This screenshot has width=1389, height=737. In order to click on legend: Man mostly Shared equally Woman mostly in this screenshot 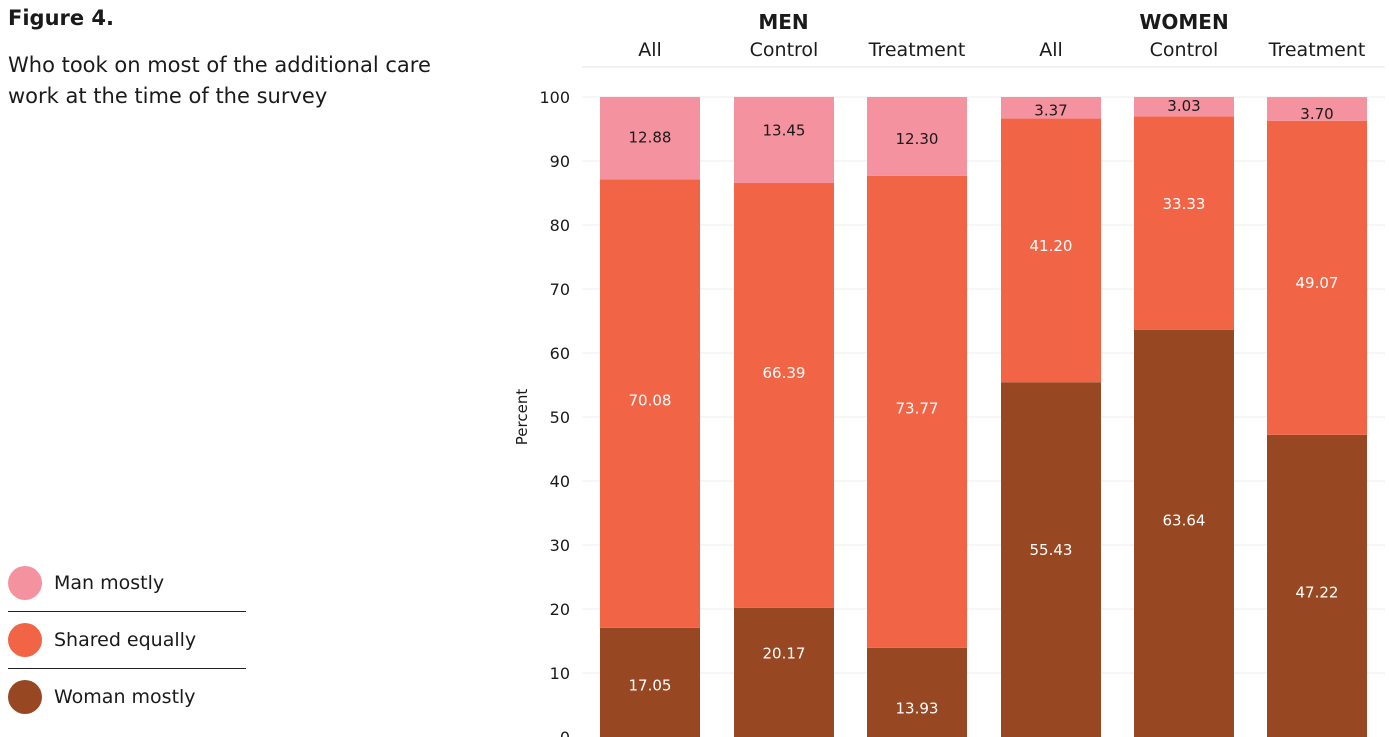, I will do `click(127, 640)`.